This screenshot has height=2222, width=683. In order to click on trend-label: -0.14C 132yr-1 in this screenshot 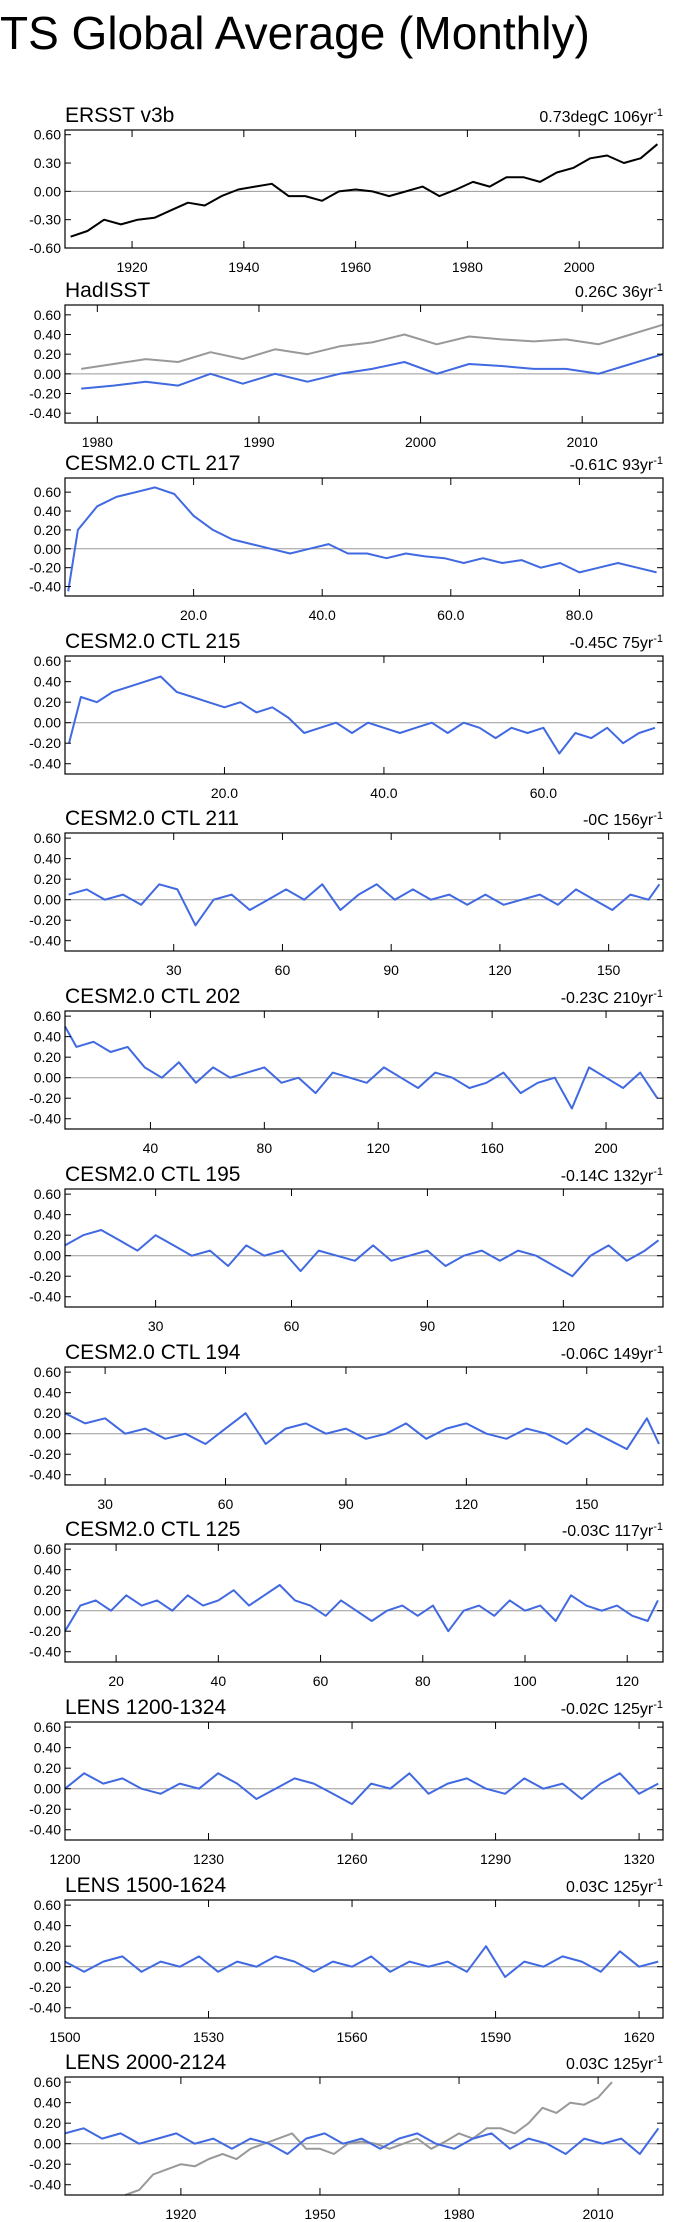, I will do `click(612, 1175)`.